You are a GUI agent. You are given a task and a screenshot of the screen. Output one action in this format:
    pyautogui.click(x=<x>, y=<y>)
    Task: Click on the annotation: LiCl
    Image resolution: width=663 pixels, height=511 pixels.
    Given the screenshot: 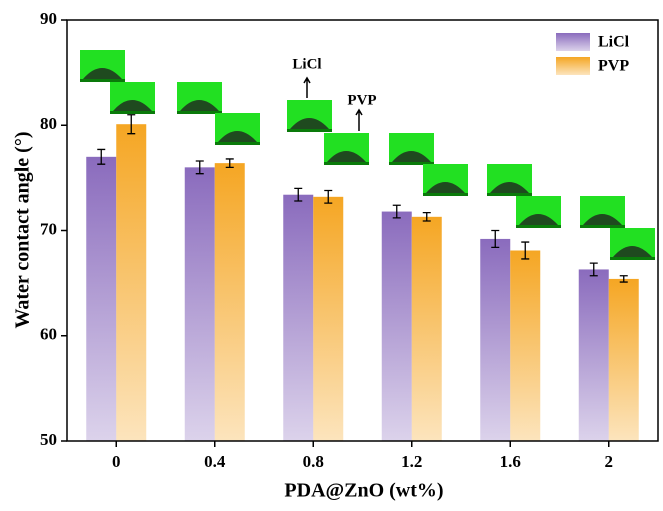 What is the action you would take?
    pyautogui.click(x=306, y=64)
    